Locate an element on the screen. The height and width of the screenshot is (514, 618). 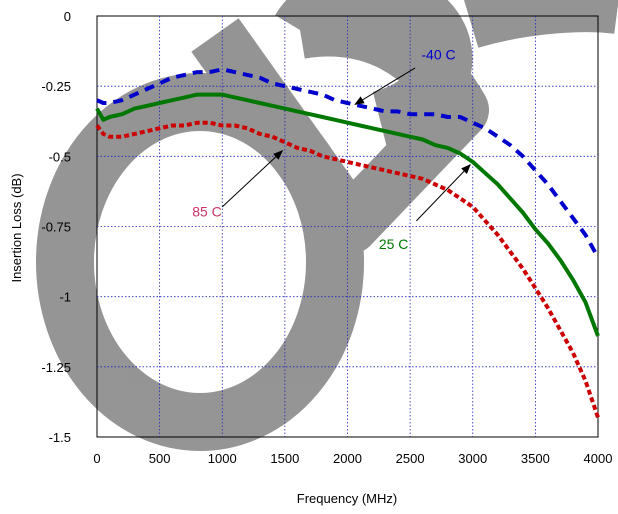
x-tick-label: 2000 is located at coordinates (347, 458).